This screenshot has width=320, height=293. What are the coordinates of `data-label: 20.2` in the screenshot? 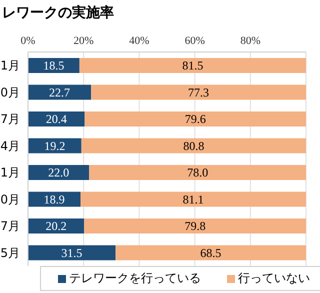 It's located at (56, 226).